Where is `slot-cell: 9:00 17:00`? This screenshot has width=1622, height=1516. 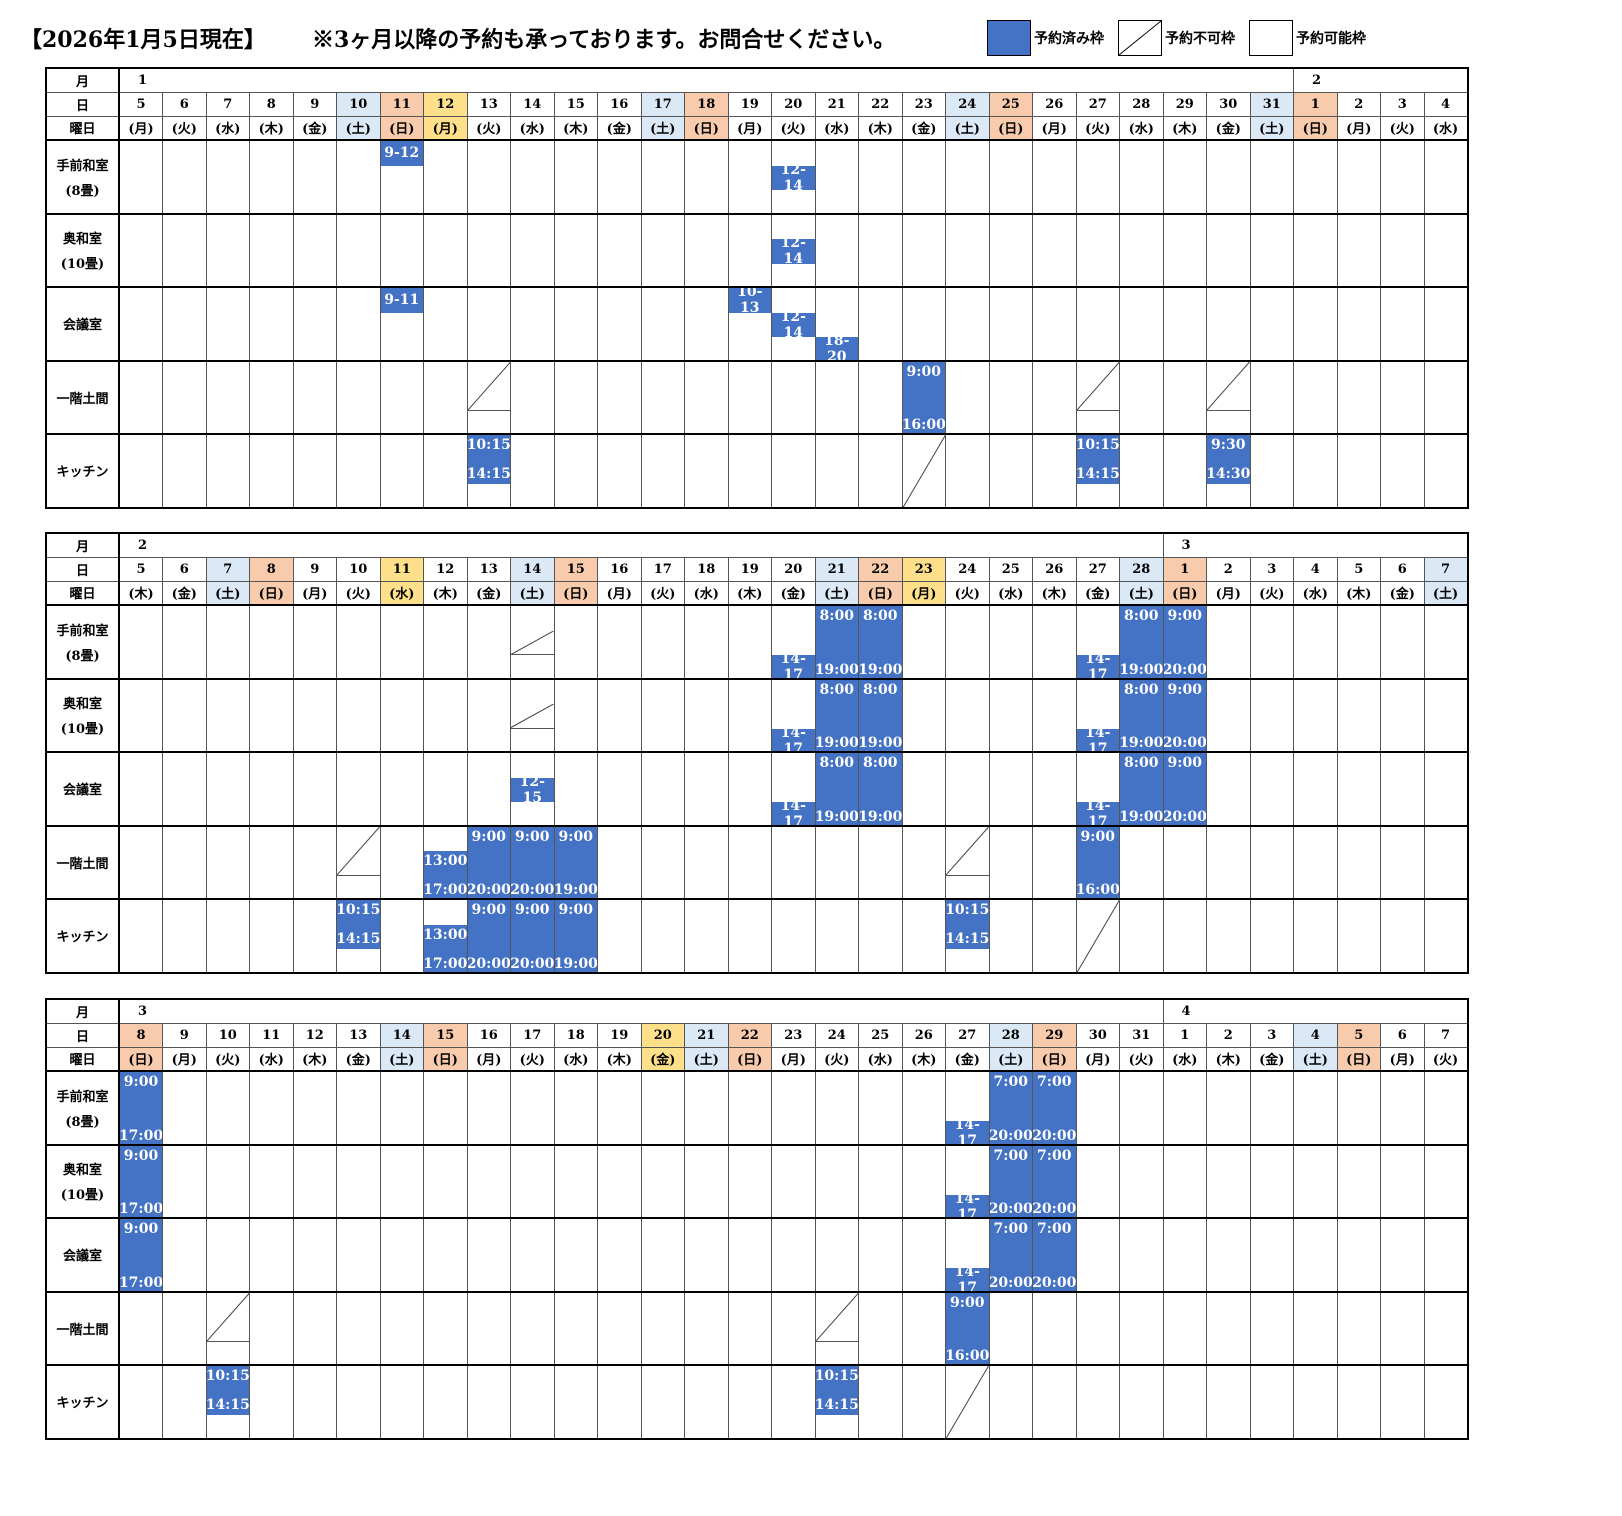
slot-cell: 9:00 17:00 is located at coordinates (140, 1254).